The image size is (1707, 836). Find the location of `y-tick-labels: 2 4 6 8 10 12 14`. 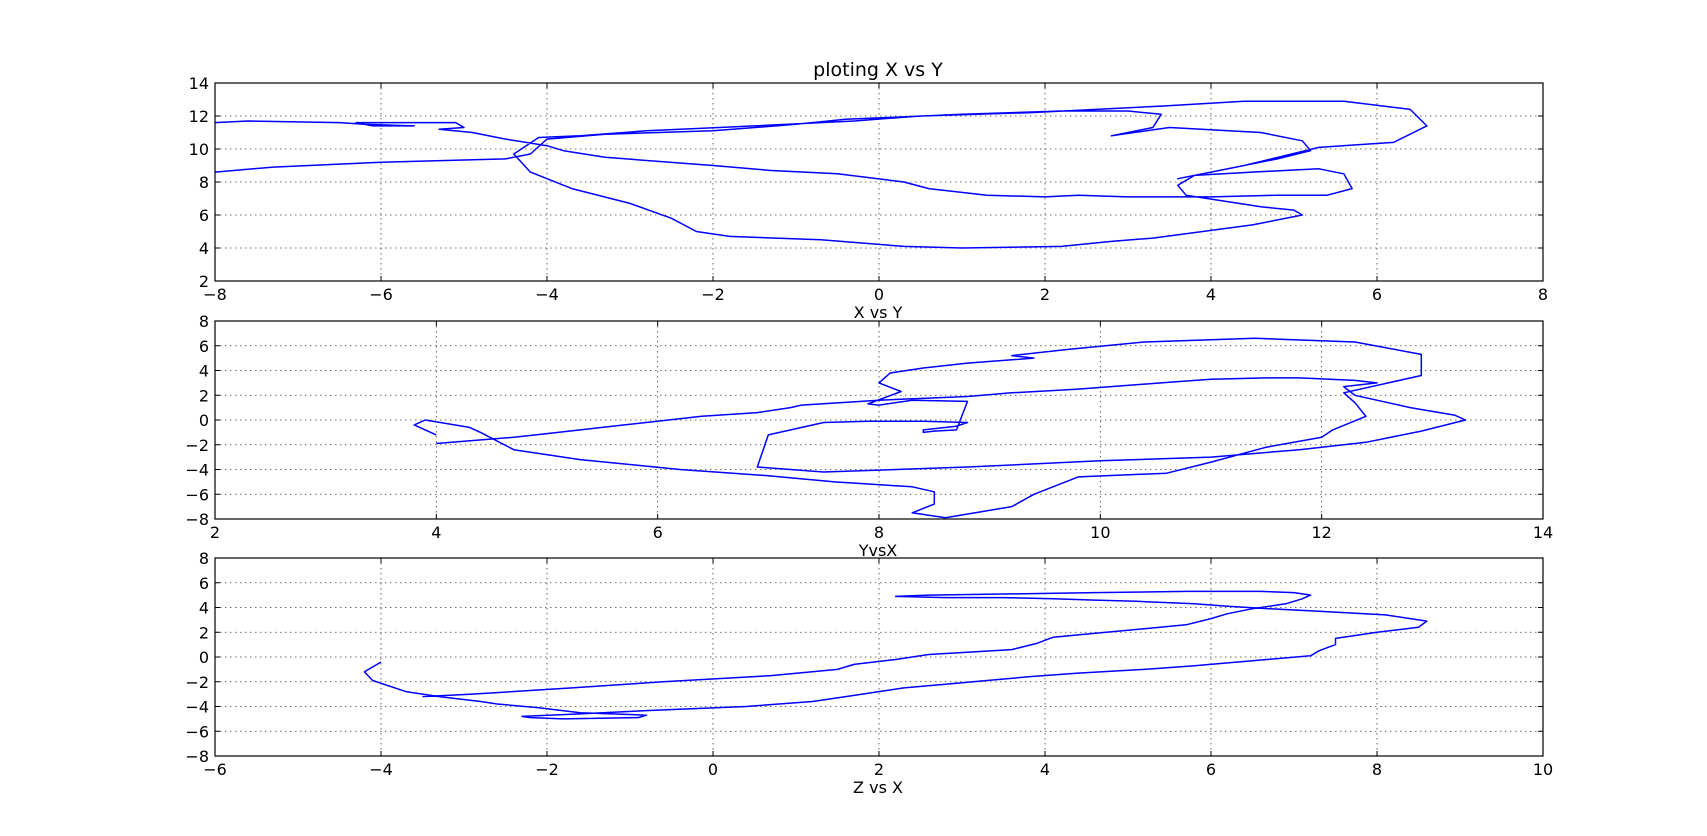

y-tick-labels: 2 4 6 8 10 12 14 is located at coordinates (199, 182).